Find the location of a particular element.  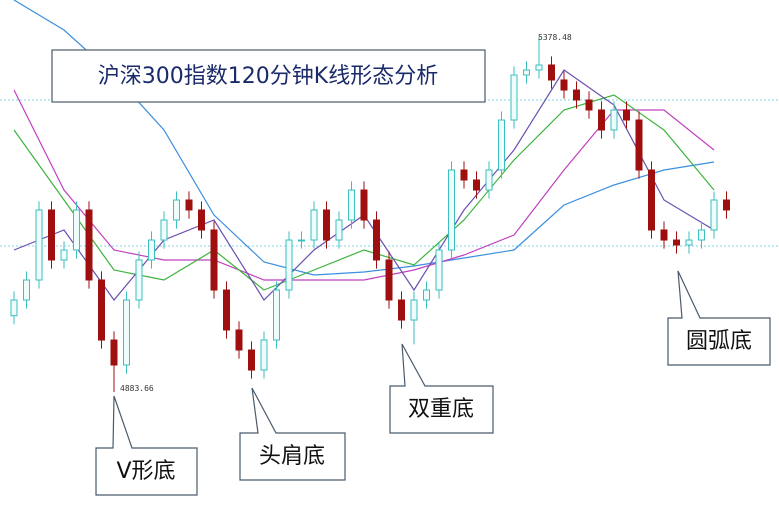

price-label: 4883.66 is located at coordinates (137, 388).